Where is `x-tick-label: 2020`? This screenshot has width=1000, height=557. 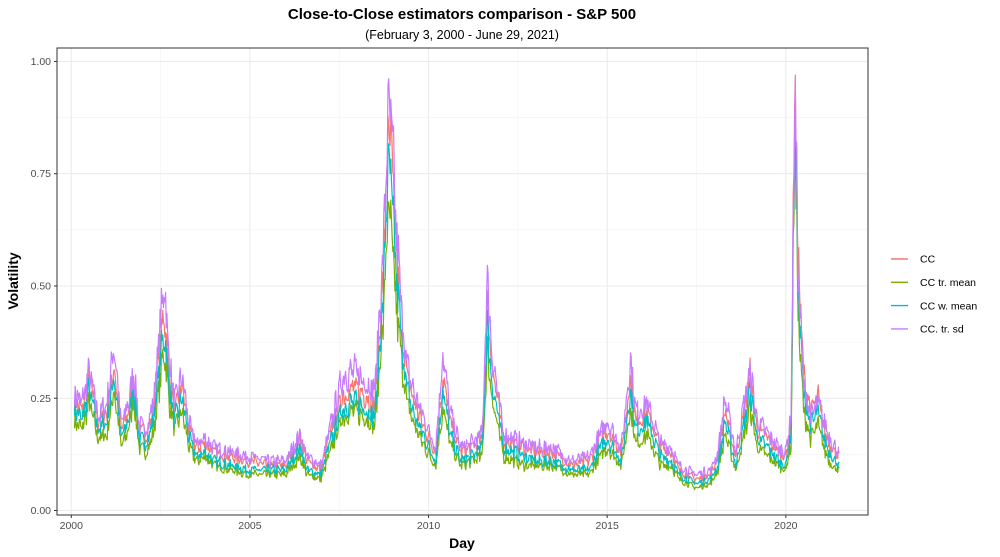
x-tick-label: 2020 is located at coordinates (786, 526).